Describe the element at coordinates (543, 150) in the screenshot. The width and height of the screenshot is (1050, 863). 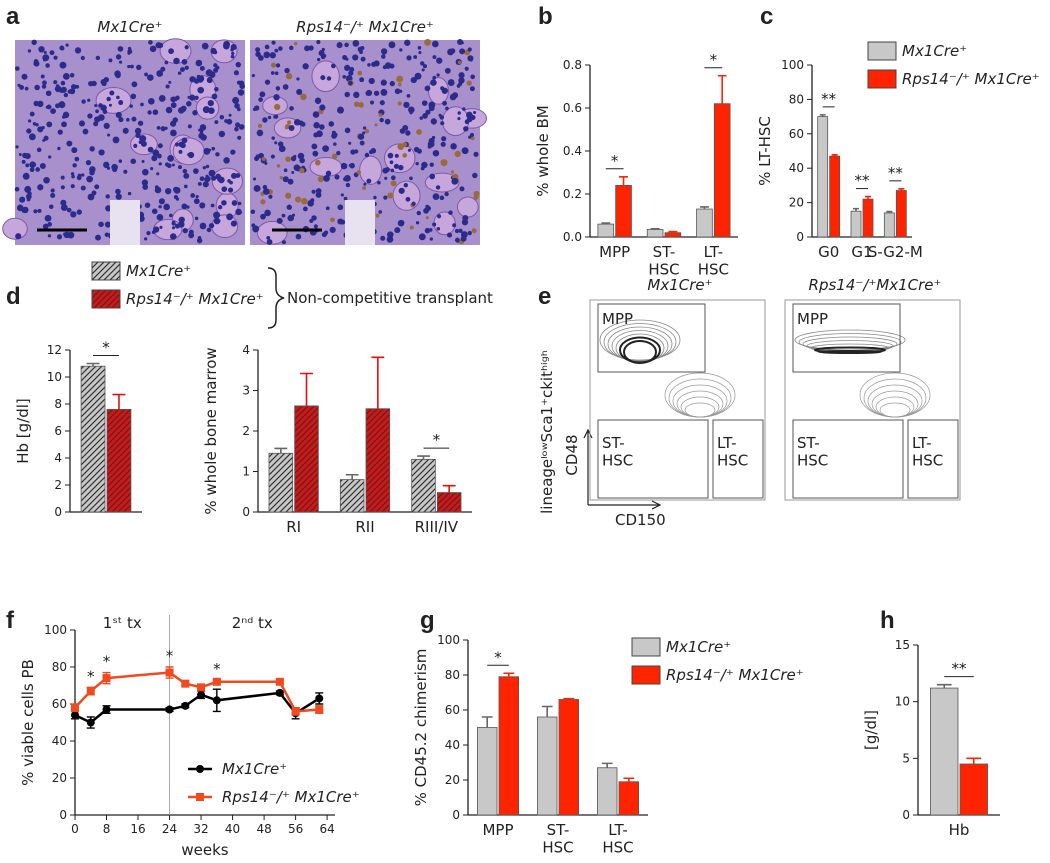
I see `y-axis-label: % whole BM` at that location.